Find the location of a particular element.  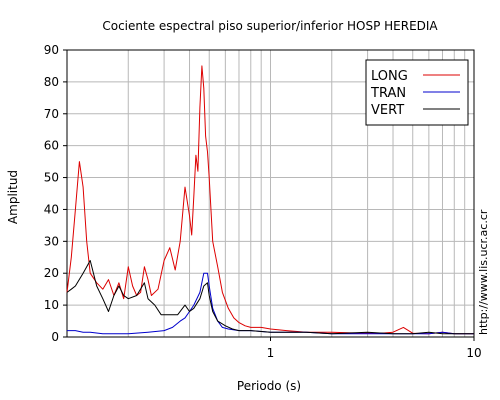

y-tick-label: 70 is located at coordinates (51, 114).